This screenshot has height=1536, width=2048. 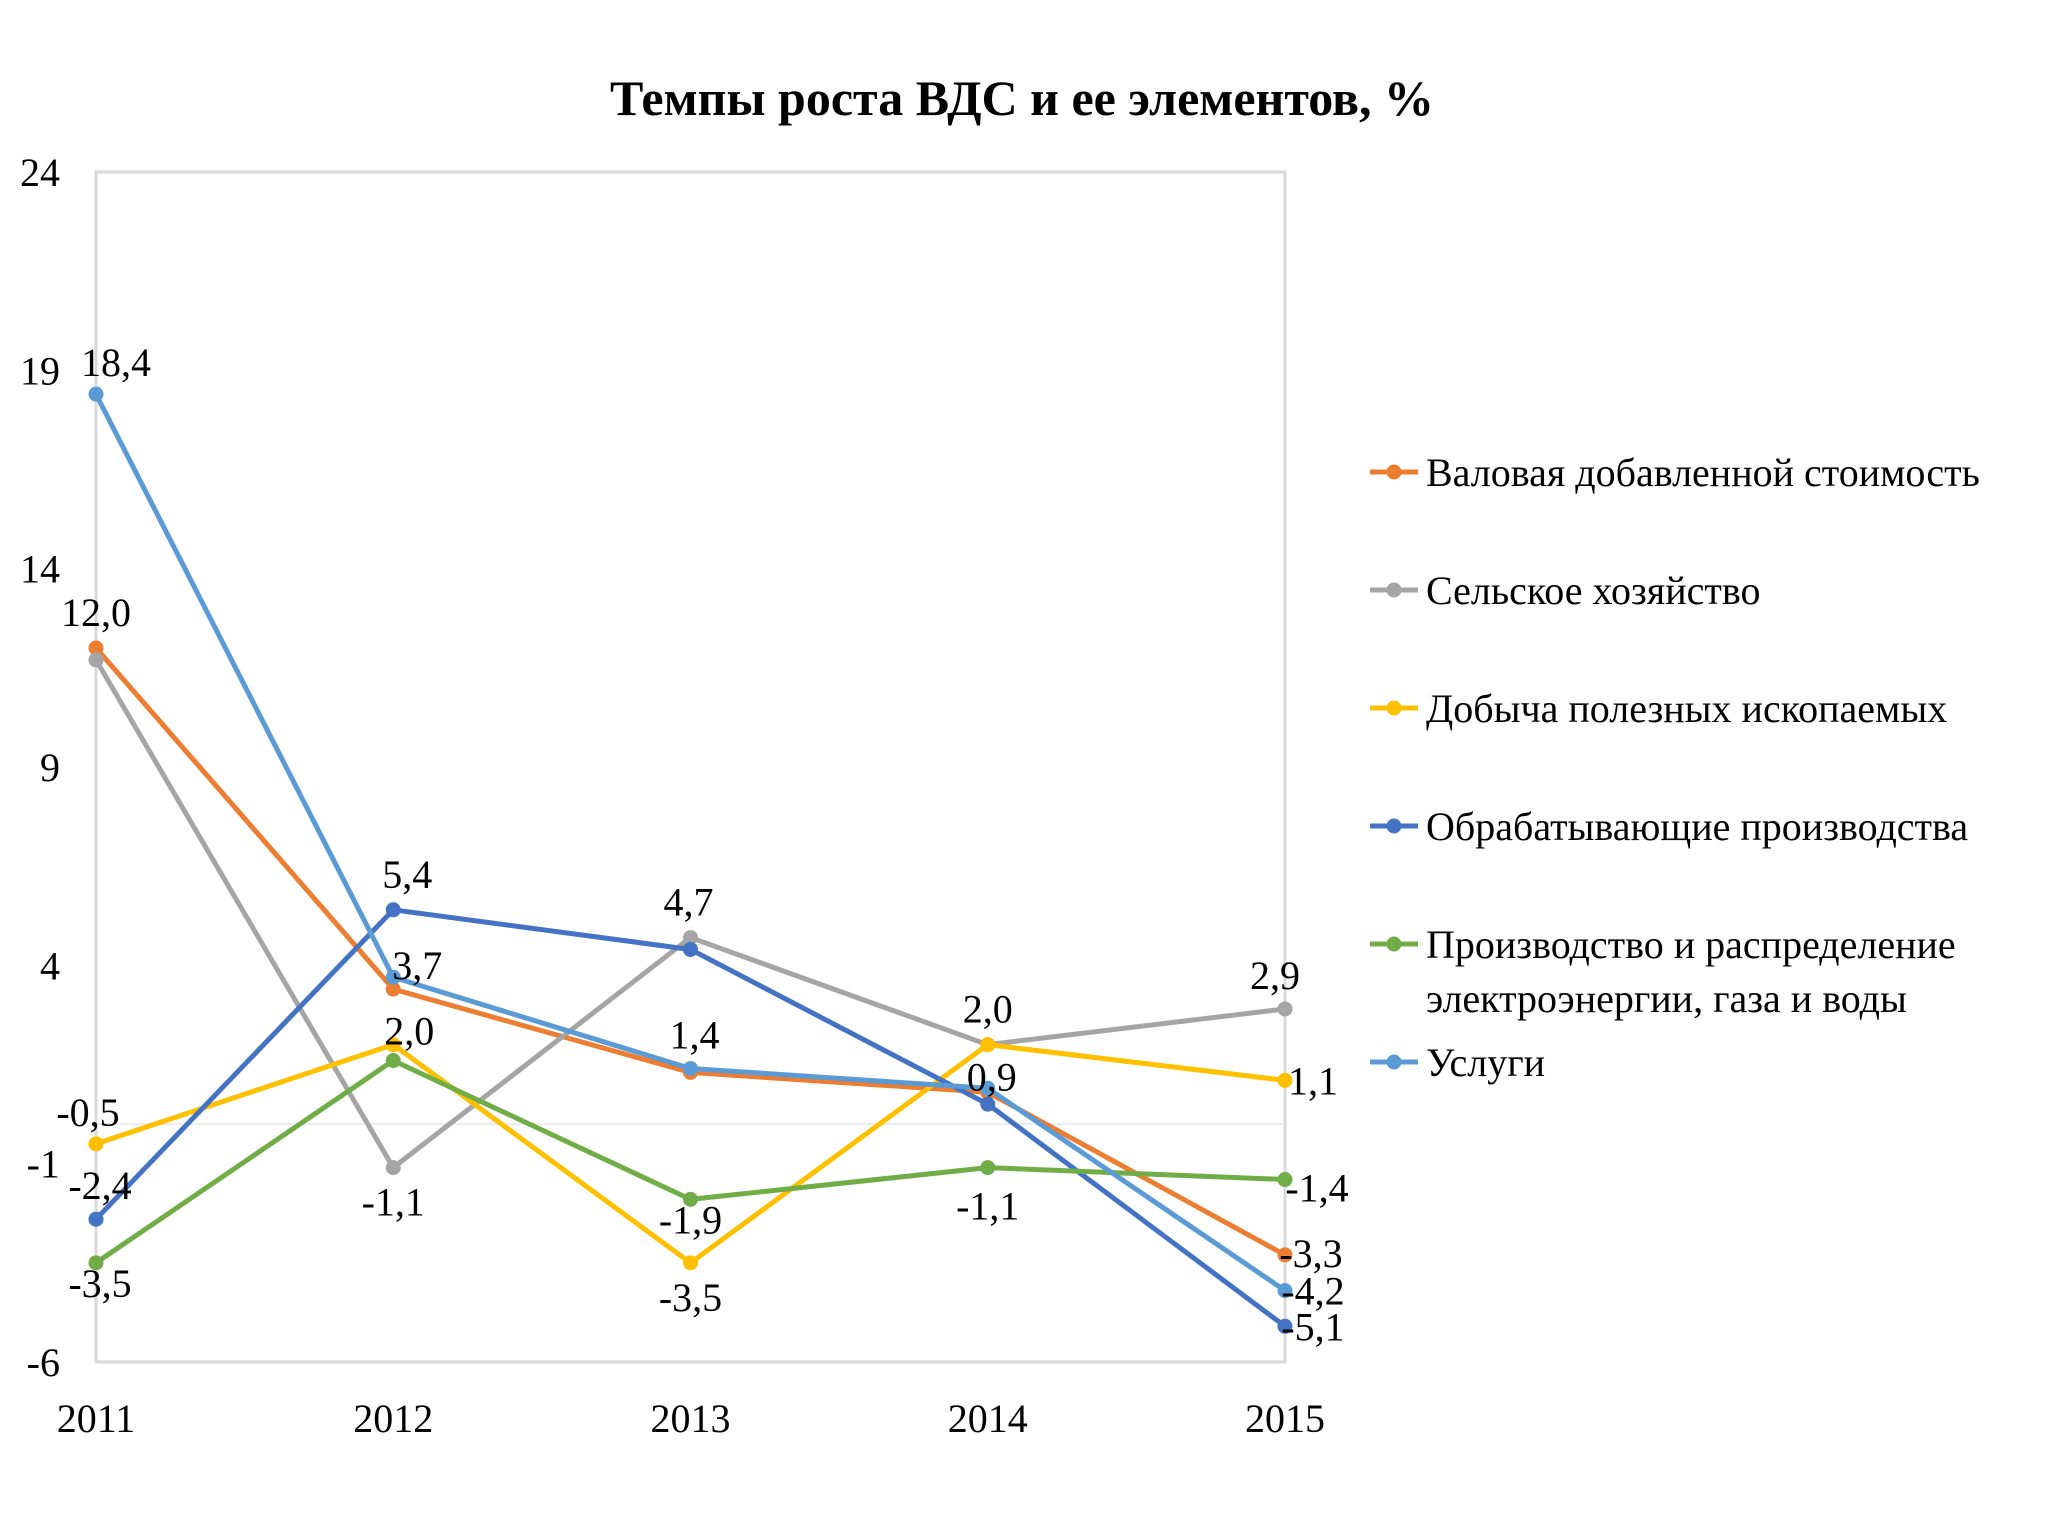 I want to click on legend-label: Валовая добавленной стоимость, so click(x=1703, y=472).